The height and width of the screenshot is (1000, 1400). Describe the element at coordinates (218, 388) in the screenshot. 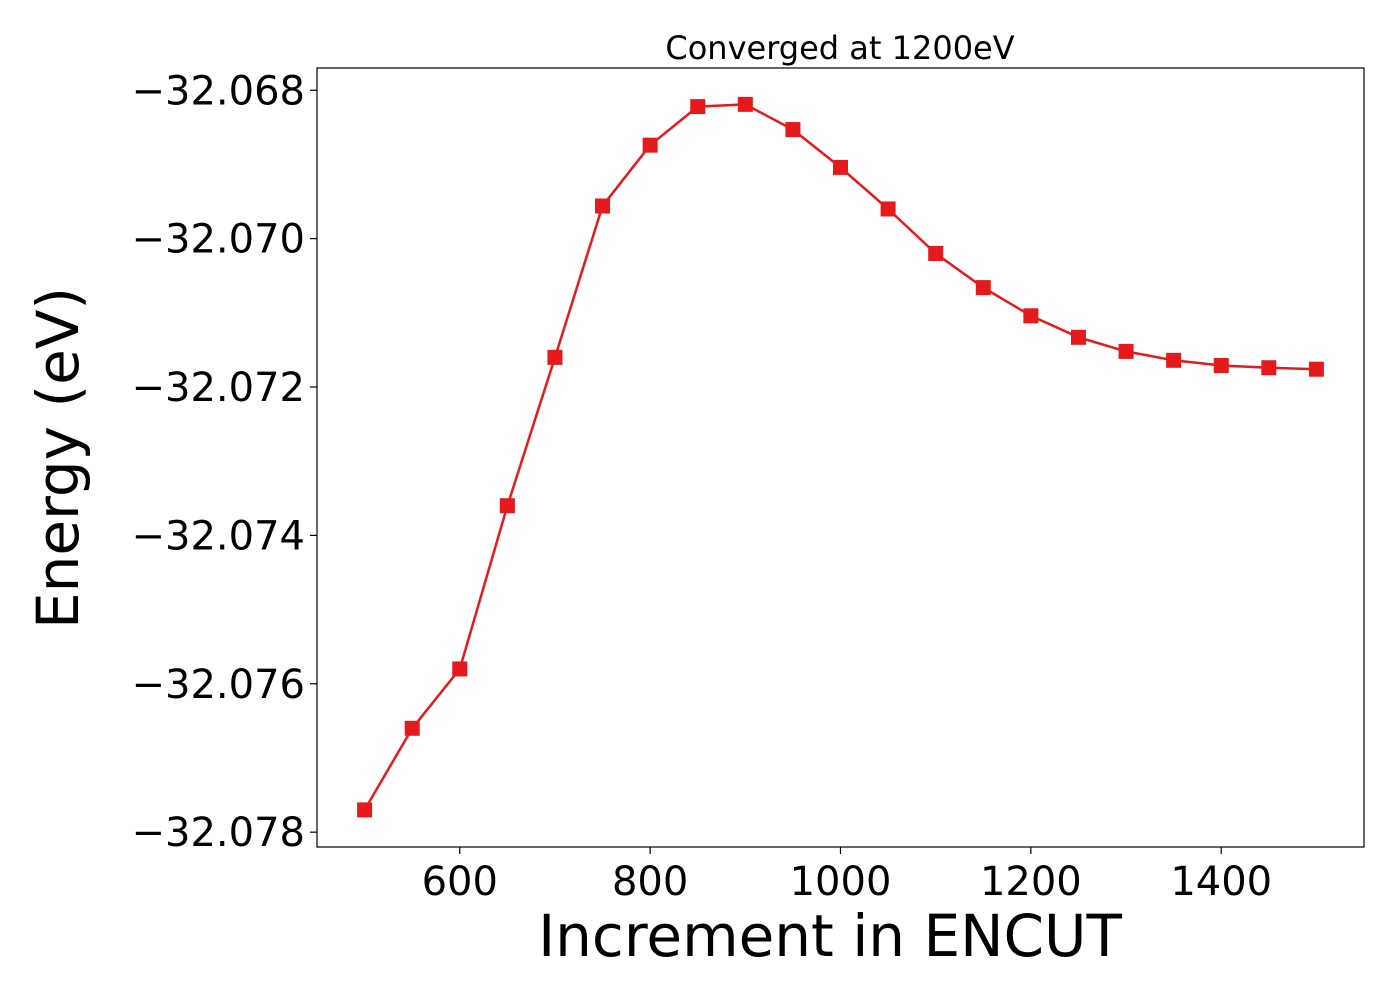

I see `y-tick-label: −32.072` at that location.